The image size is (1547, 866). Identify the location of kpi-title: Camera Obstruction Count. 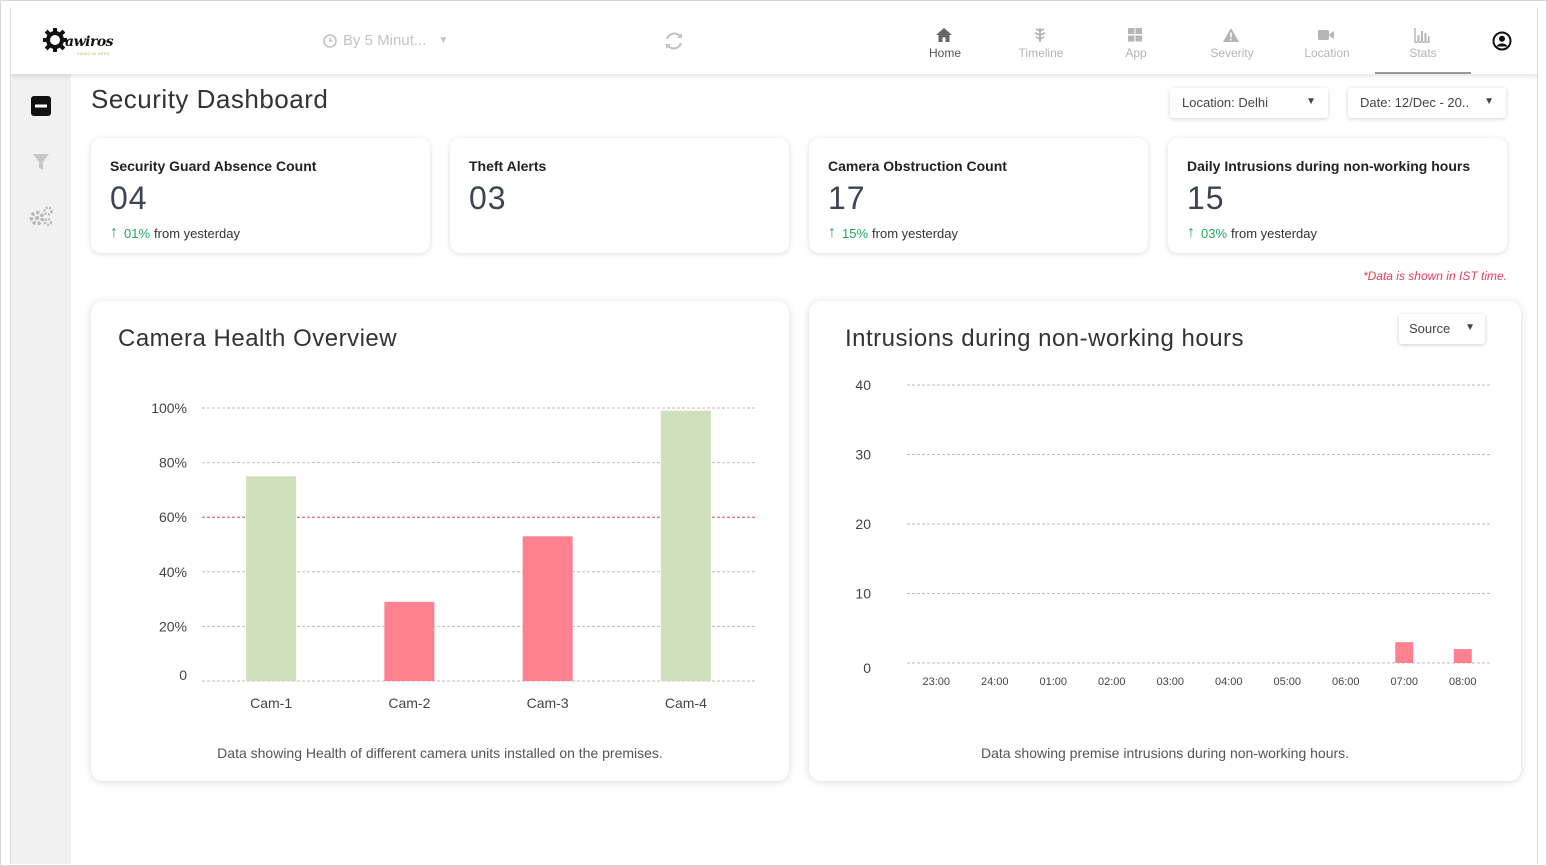
(917, 166).